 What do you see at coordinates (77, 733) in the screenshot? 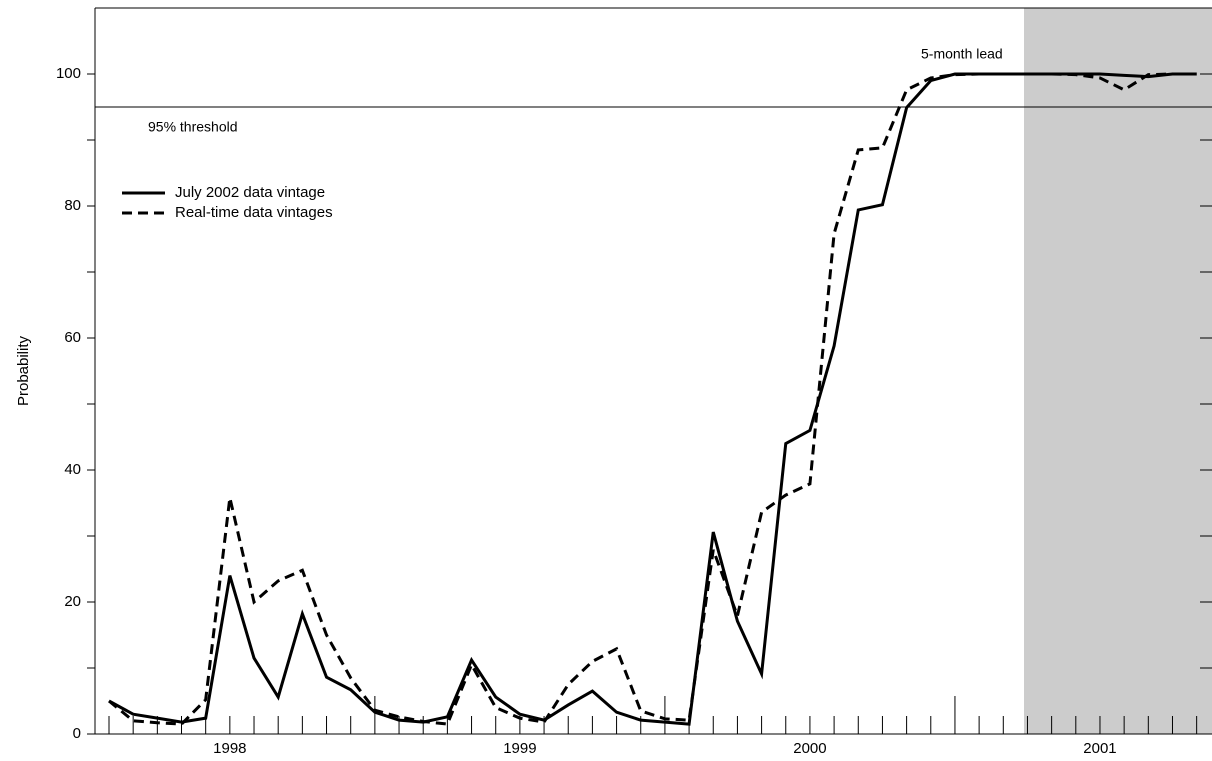
I see `y-tick-label: 0` at bounding box center [77, 733].